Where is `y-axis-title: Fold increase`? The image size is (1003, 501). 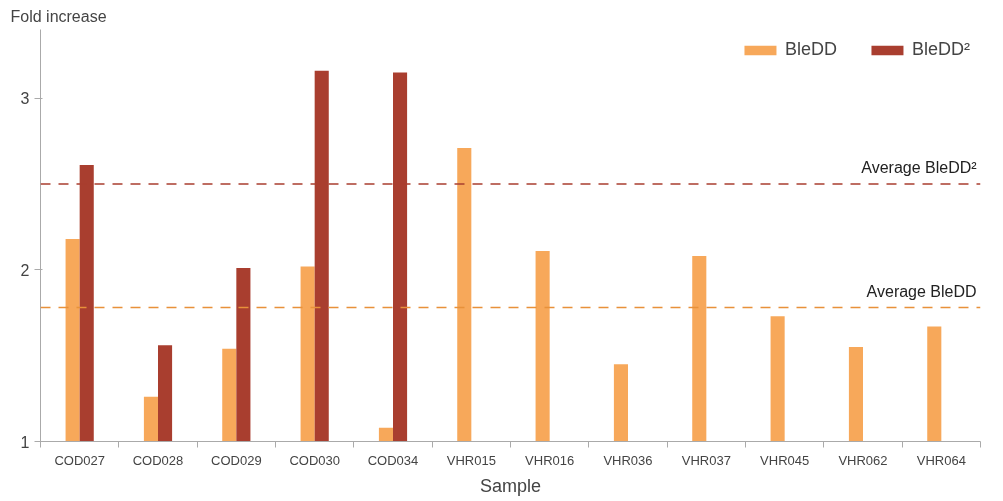
y-axis-title: Fold increase is located at coordinates (58, 16).